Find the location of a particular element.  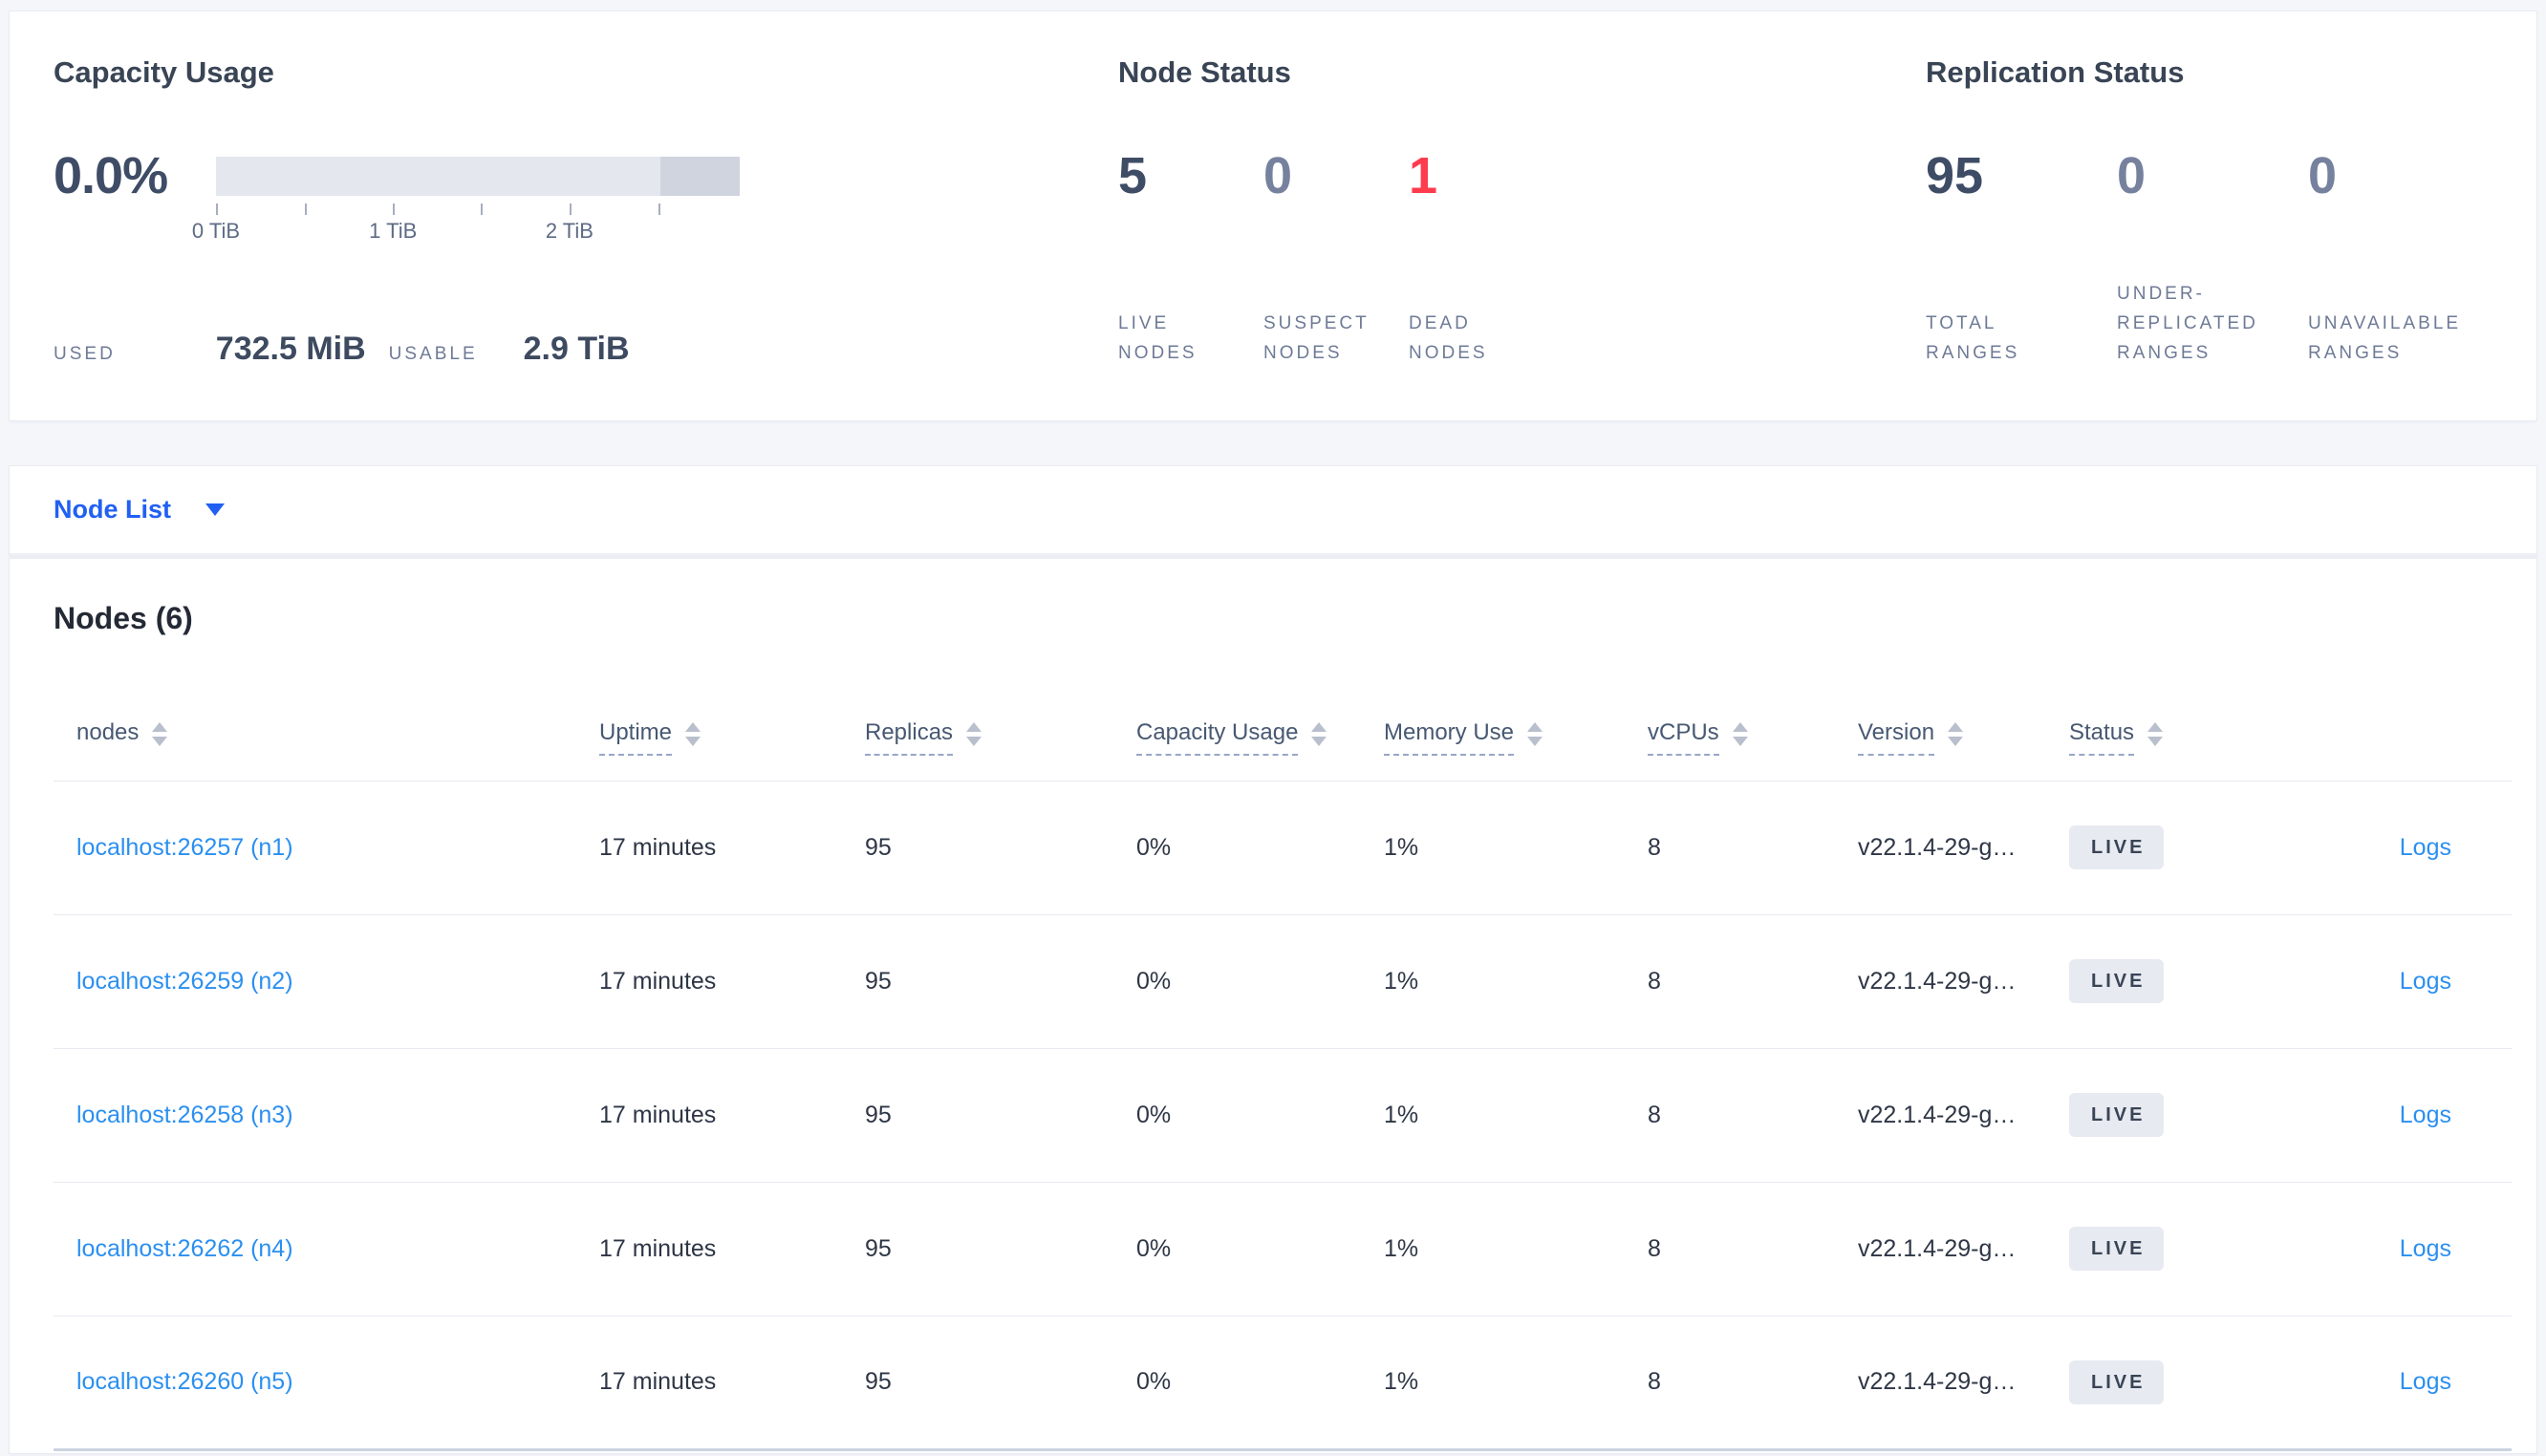

node-status-title: Node Status is located at coordinates (1204, 72).